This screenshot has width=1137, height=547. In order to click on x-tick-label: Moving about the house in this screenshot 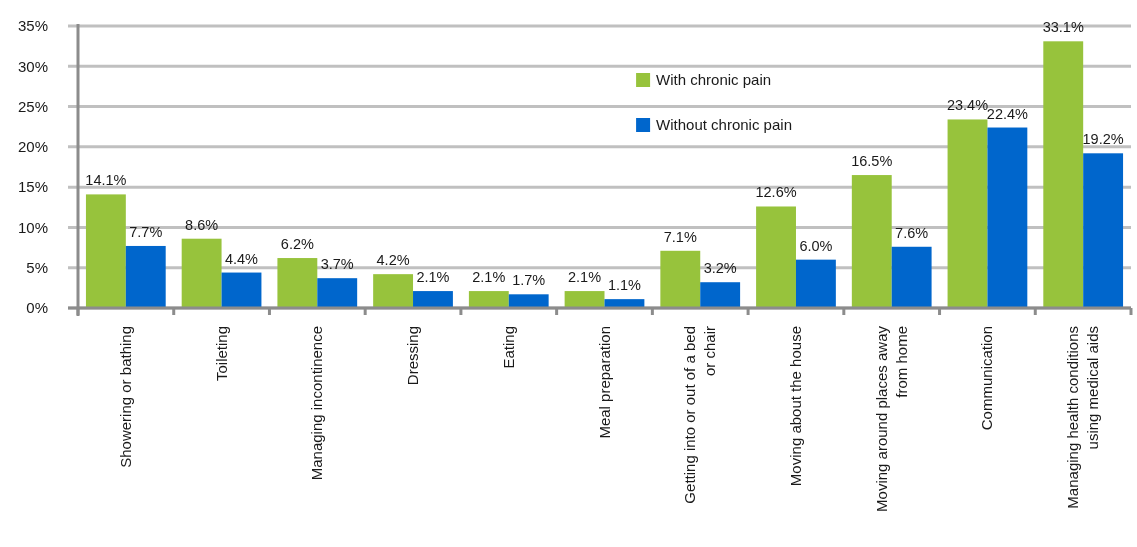, I will do `click(795, 406)`.